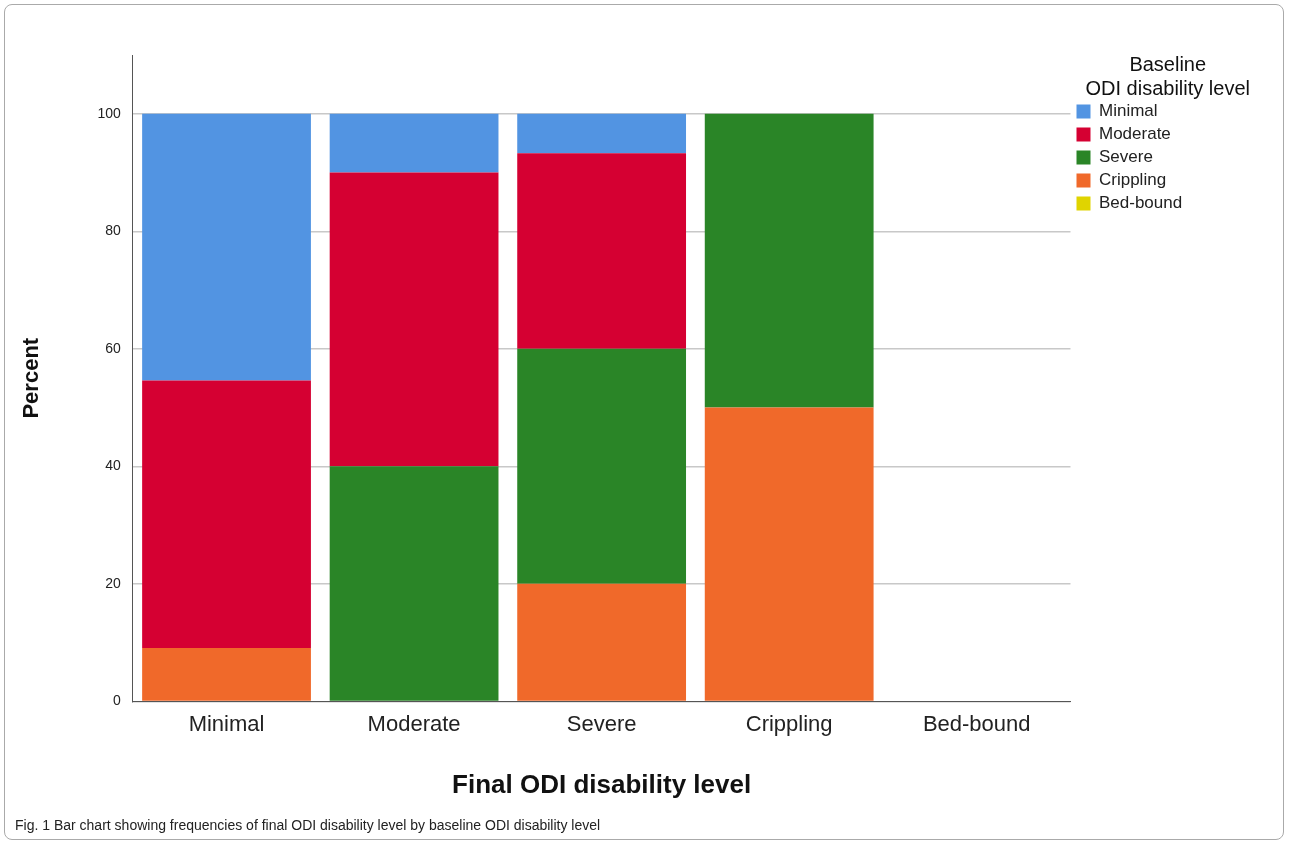 The image size is (1290, 847). Describe the element at coordinates (1168, 75) in the screenshot. I see `legend-title: Baseline ODI disability level` at that location.